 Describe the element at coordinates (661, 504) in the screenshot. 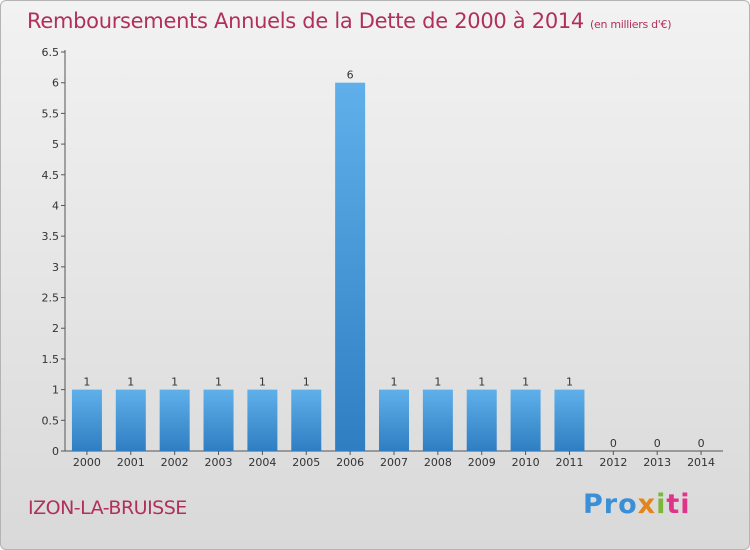

I see `logo-part-3: i` at that location.